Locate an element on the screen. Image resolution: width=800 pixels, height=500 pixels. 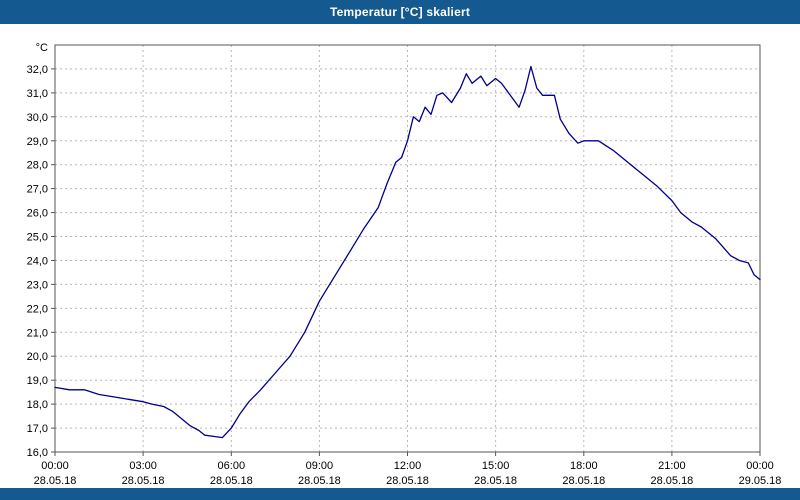
y-axis-label: 27,0 is located at coordinates (37, 190).